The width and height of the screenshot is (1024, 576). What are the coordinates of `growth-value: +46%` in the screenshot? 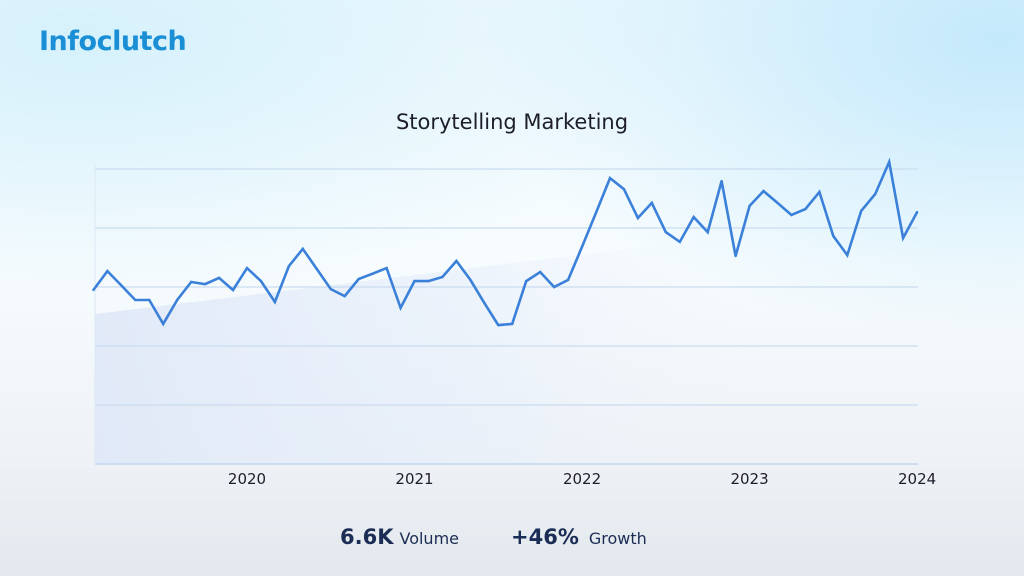 It's located at (545, 537).